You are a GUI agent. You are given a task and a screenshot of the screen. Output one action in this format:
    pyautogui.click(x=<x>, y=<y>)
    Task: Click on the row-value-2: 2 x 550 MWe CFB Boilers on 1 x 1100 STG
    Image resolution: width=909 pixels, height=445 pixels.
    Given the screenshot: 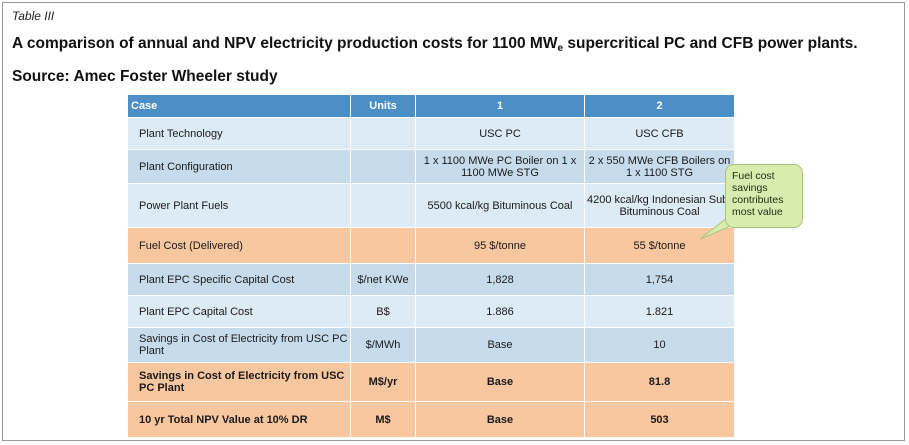 What is the action you would take?
    pyautogui.click(x=659, y=167)
    